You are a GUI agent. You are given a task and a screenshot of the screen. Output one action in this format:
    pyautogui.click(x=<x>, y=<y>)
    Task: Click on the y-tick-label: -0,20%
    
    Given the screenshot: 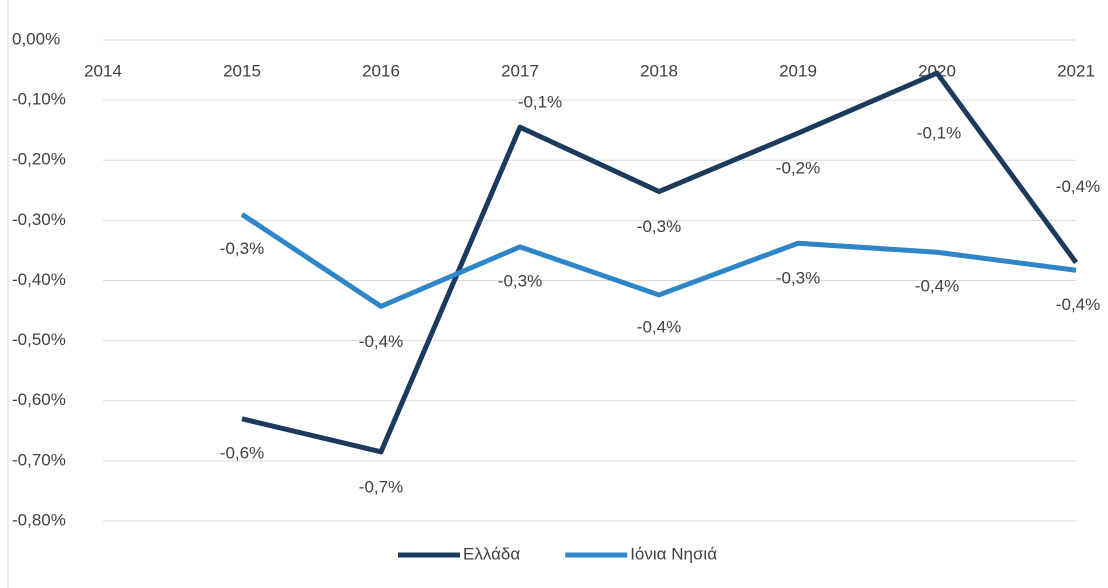 What is the action you would take?
    pyautogui.click(x=39, y=159)
    